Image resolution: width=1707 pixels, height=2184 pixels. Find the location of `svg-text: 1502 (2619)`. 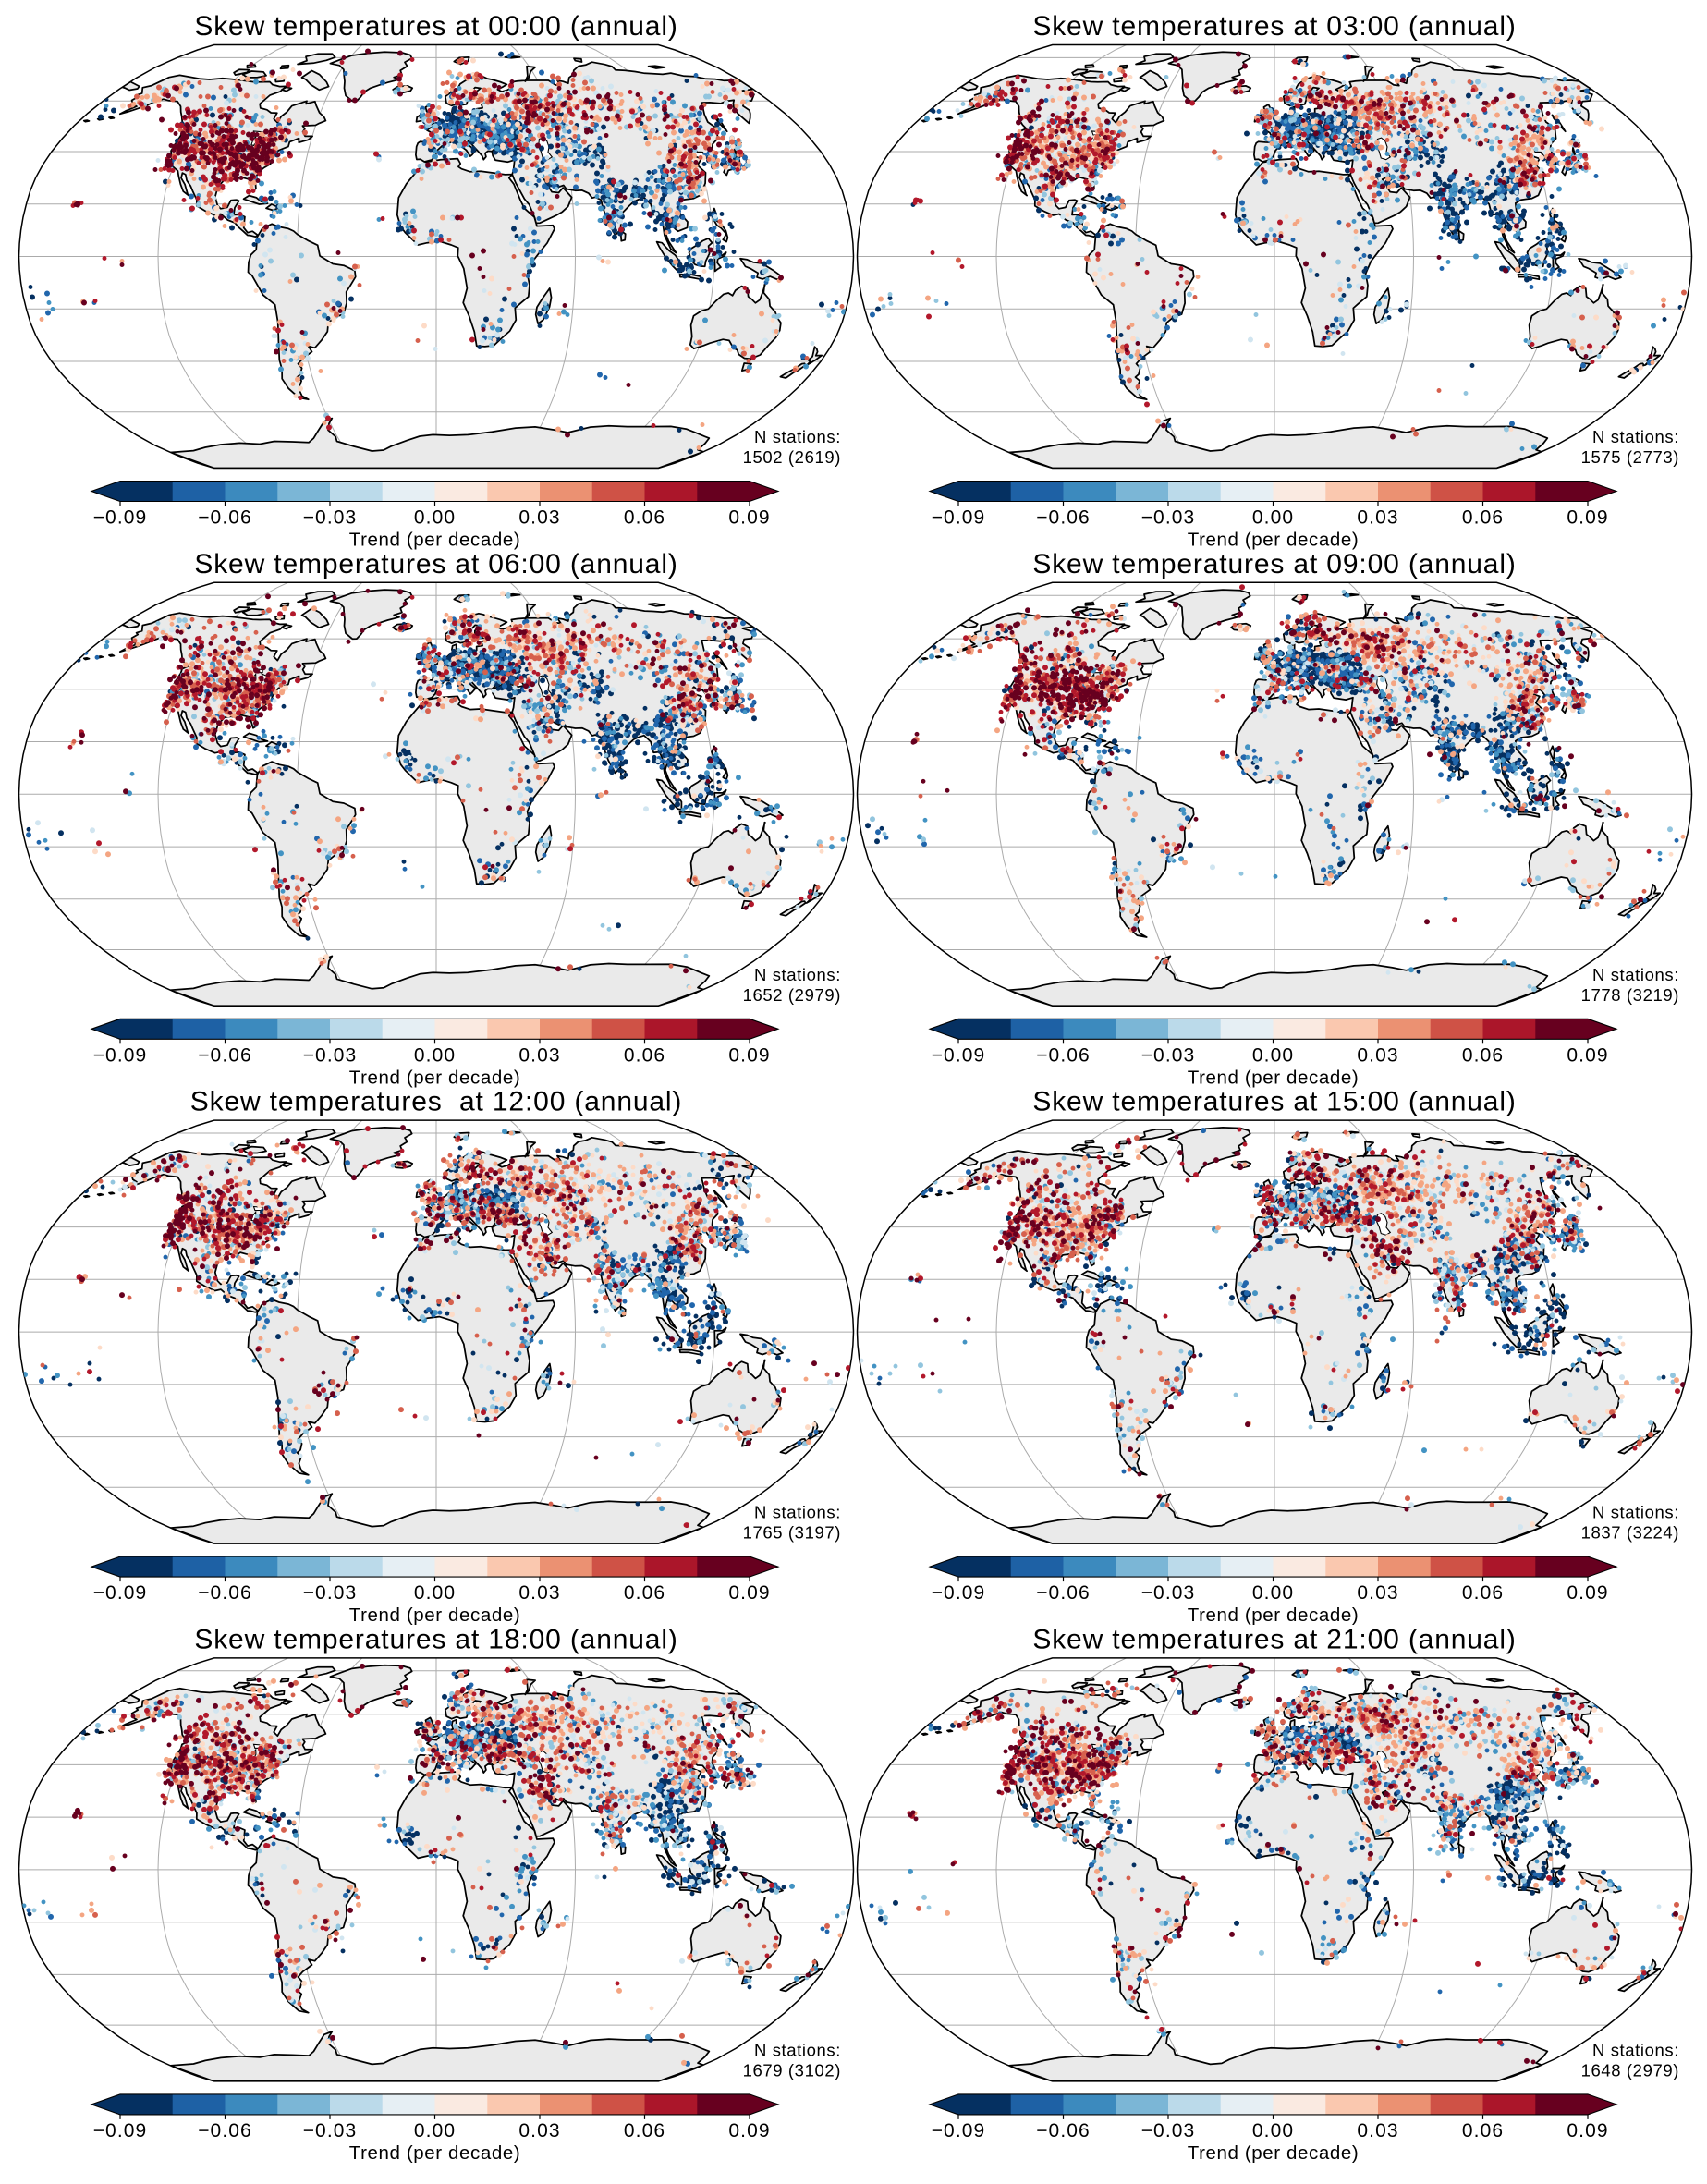

svg-text: 1502 (2619) is located at coordinates (792, 457).